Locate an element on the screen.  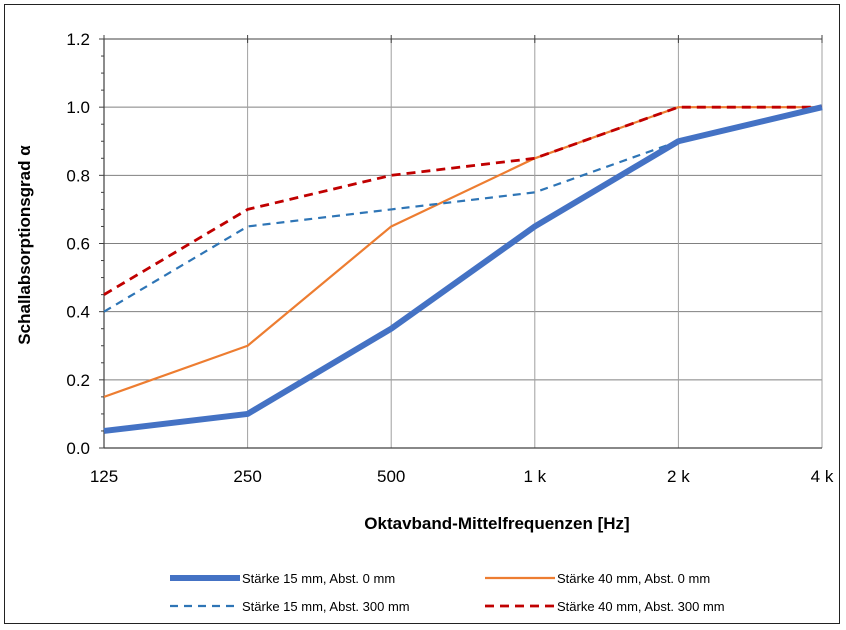
x-tick-label: 250 is located at coordinates (247, 476).